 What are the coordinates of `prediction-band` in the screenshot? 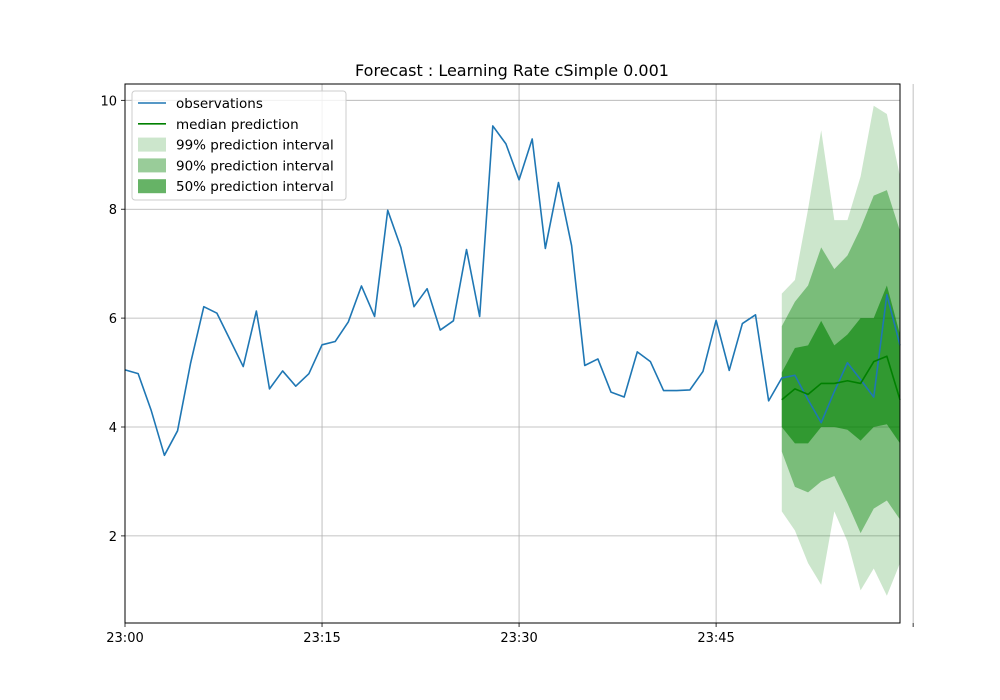 It's located at (840, 364).